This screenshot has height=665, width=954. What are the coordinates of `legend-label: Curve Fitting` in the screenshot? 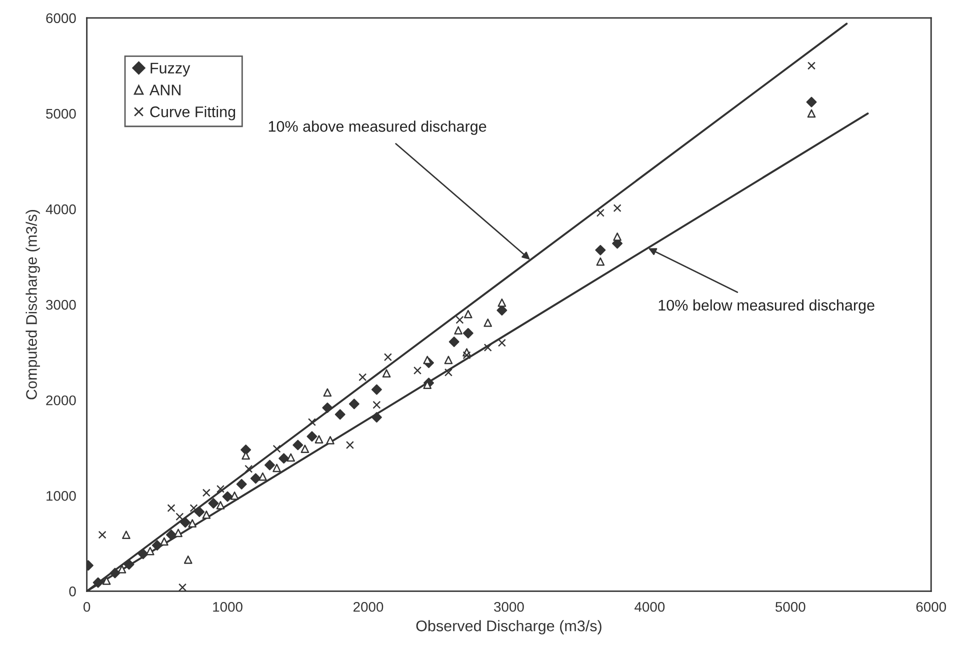 It's located at (193, 113).